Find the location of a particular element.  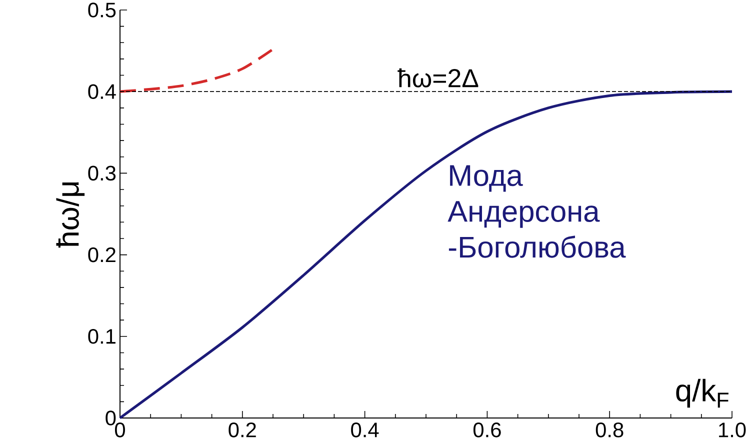

y-tick-label: 0.4 is located at coordinates (102, 92).